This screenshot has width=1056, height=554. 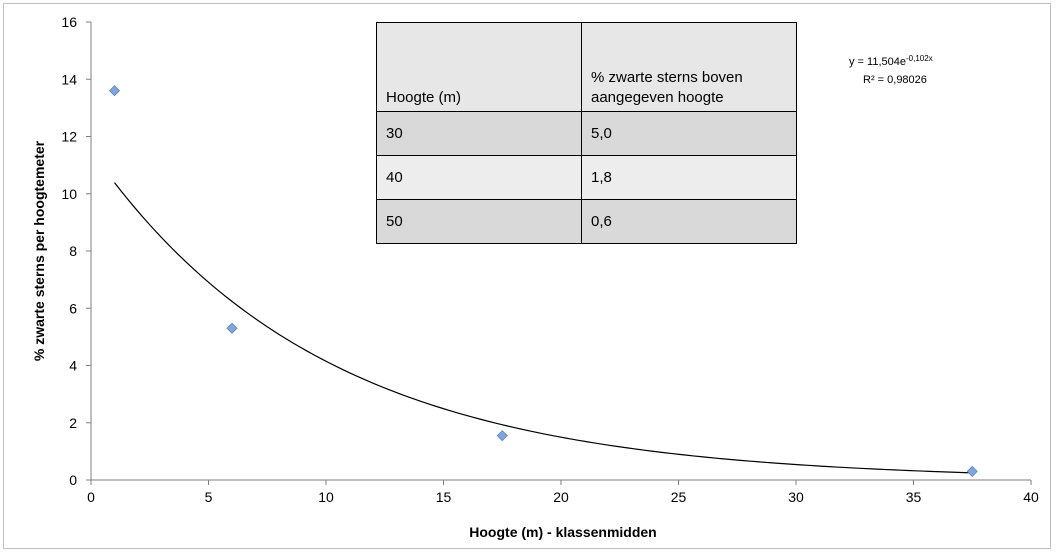 I want to click on equation-exponent: -0,102x, so click(x=919, y=58).